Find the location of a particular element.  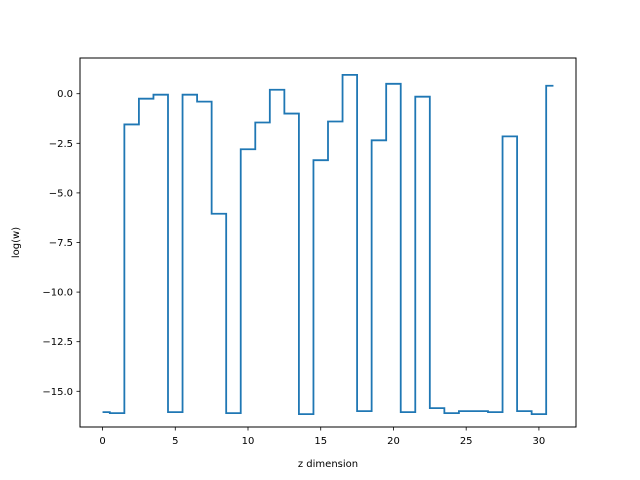

y-tick-label: −7.5 is located at coordinates (61, 243).